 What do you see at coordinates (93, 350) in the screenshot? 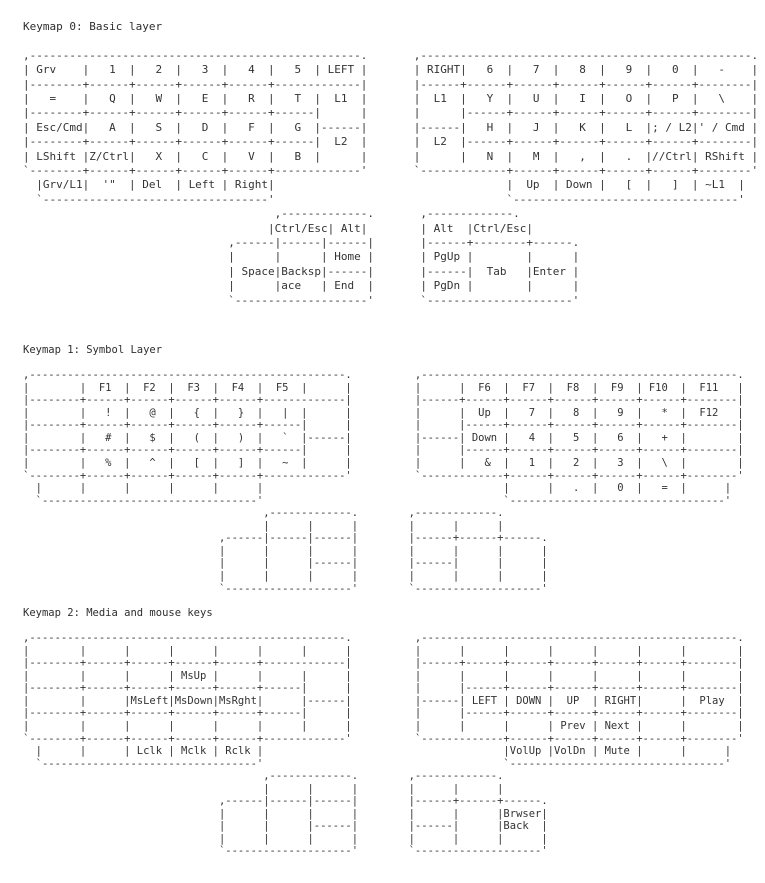
I see `keymap-1-title: Keymap 1: Symbol Layer` at bounding box center [93, 350].